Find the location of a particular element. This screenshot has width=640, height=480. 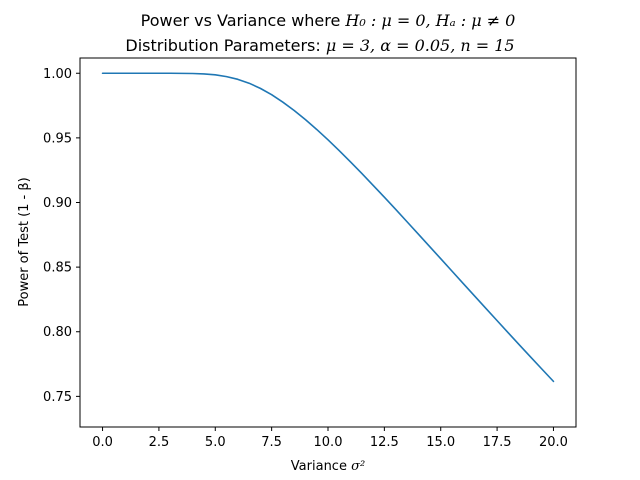

y-axis-label: Power of Test (1 - β) is located at coordinates (24, 242).